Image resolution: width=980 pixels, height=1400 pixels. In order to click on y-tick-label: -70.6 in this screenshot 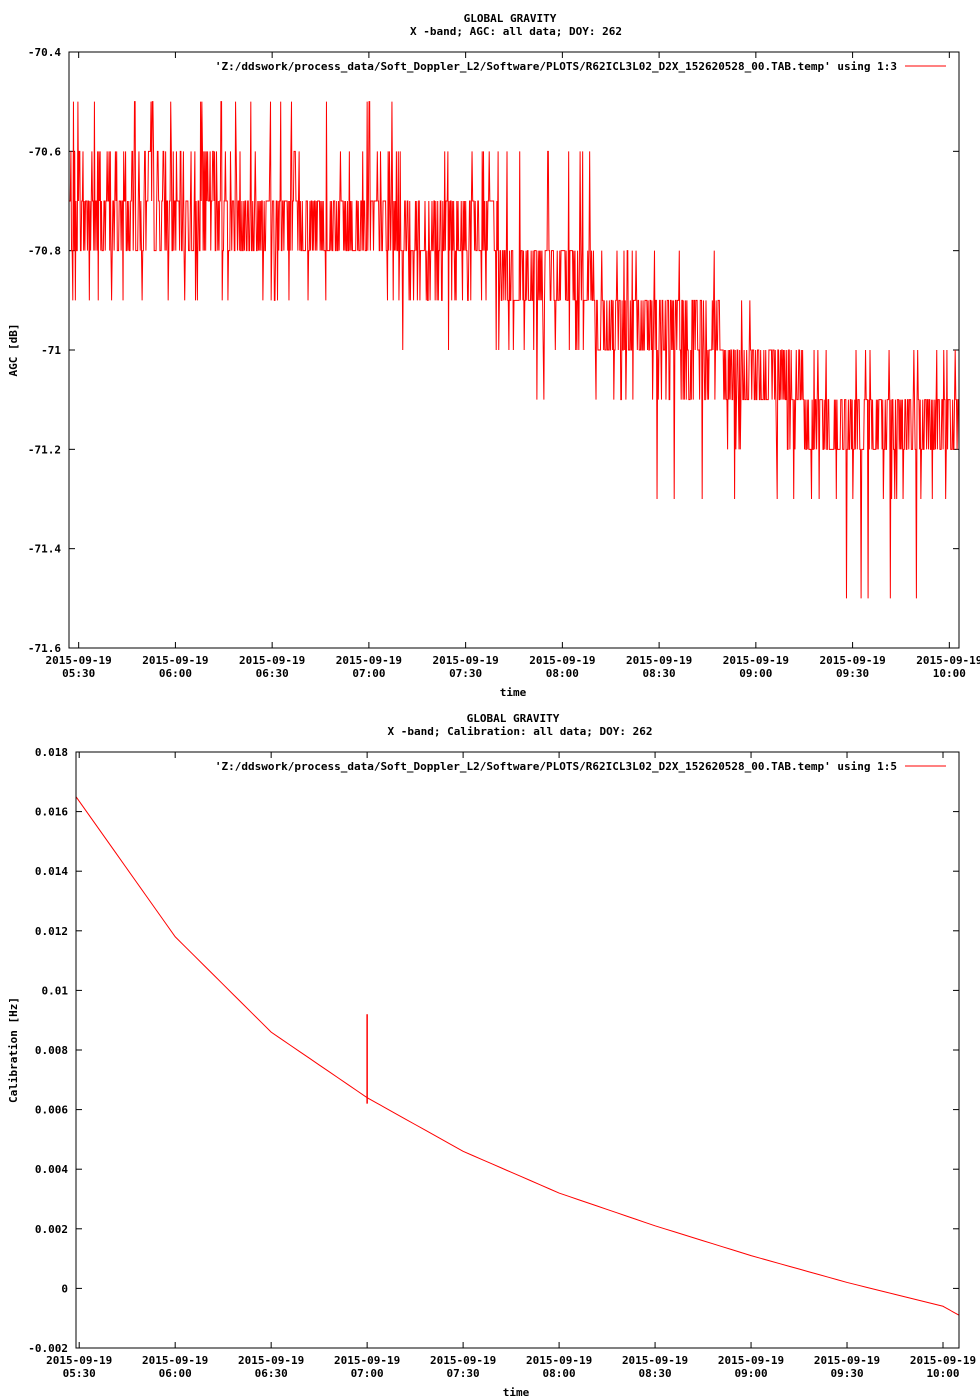, I will do `click(44, 151)`.